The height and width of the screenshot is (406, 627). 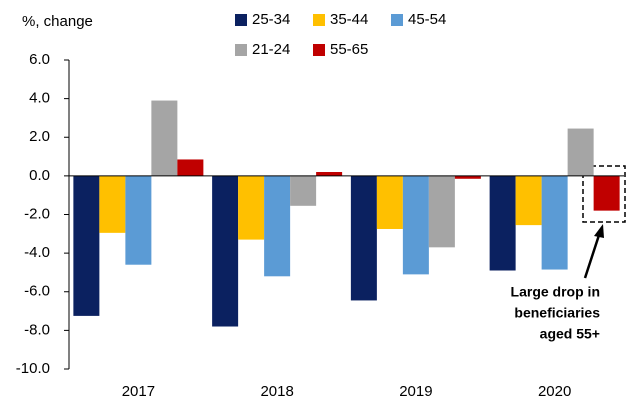 I want to click on legend-label: 21-24, so click(x=271, y=49).